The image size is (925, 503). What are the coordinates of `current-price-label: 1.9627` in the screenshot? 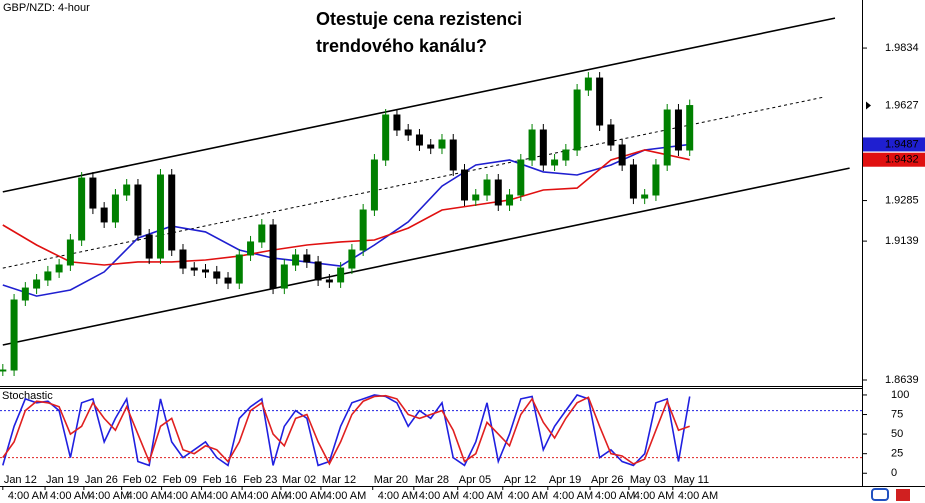 It's located at (902, 105).